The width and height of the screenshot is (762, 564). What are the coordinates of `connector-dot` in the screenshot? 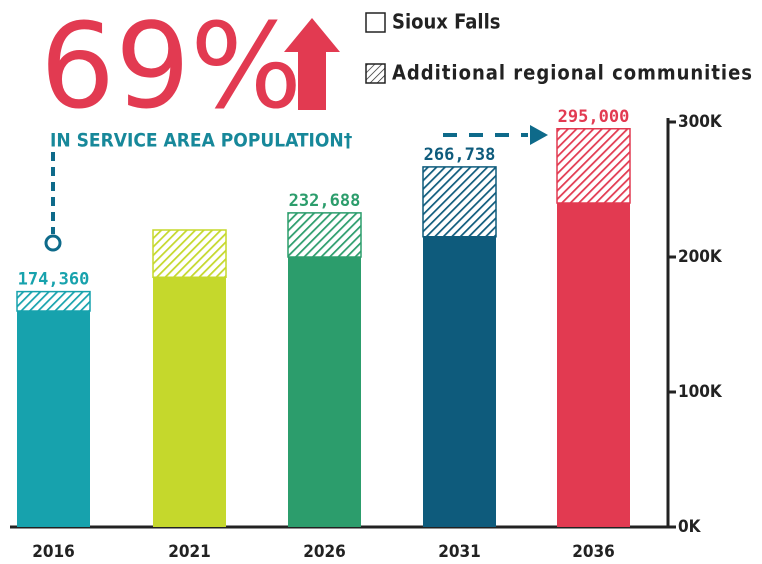 It's located at (53, 243).